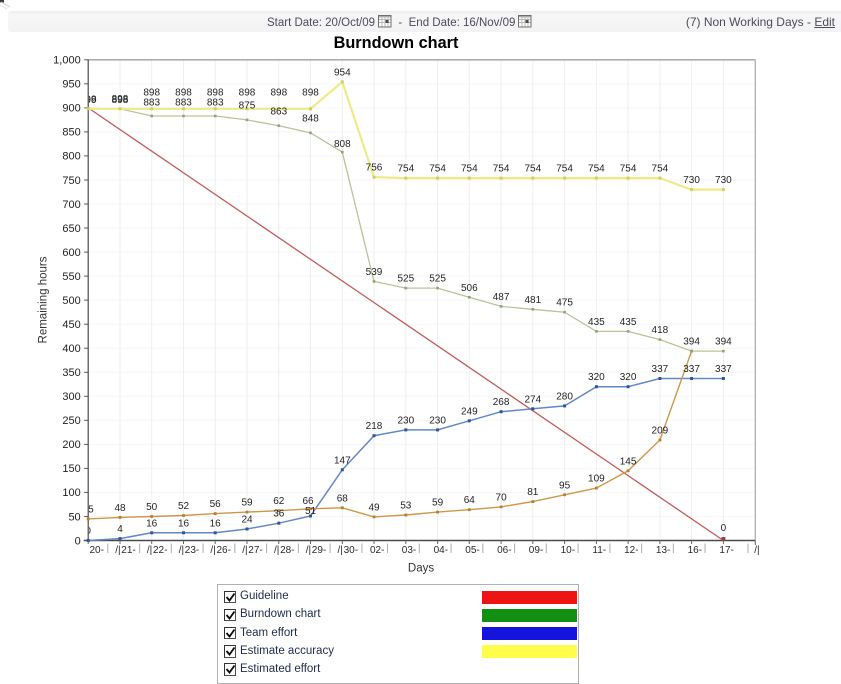 The width and height of the screenshot is (841, 684). Describe the element at coordinates (71, 133) in the screenshot. I see `svg-text: 850` at that location.